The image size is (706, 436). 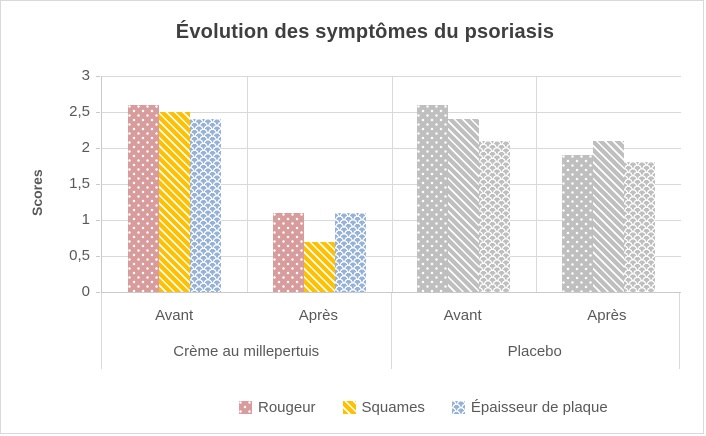 I want to click on y-tick-label: 0,5, so click(x=79, y=255).